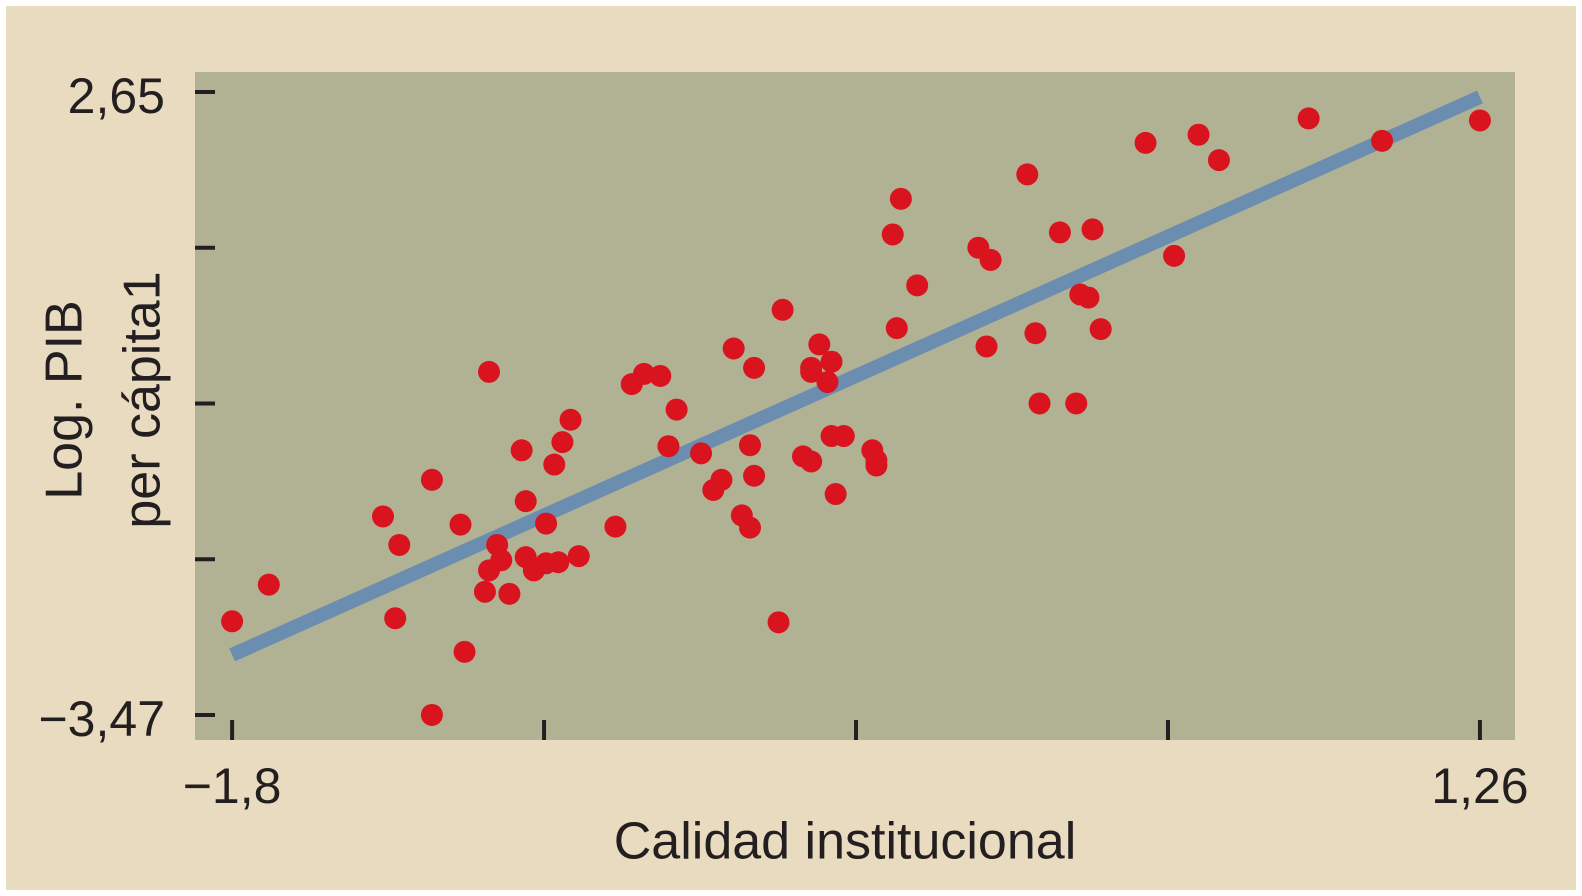 The image size is (1582, 896). What do you see at coordinates (116, 96) in the screenshot?
I see `y-tick-label: 2,65` at bounding box center [116, 96].